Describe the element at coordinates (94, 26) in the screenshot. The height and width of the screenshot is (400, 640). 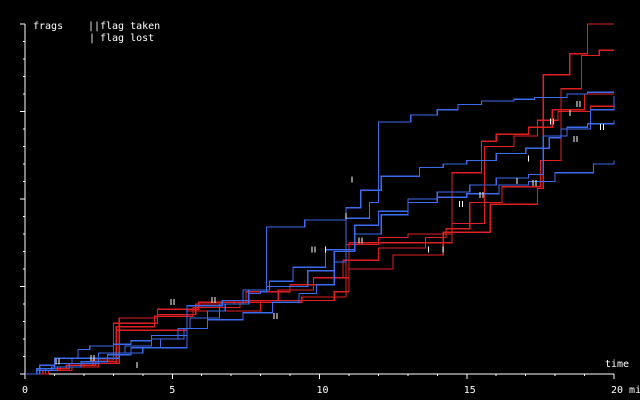
I see `legend-symbol-flag-taken: ||` at that location.